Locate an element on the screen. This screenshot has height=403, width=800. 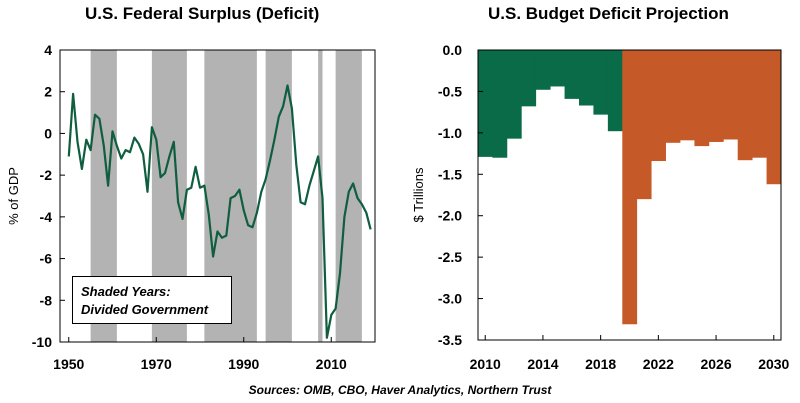
deficit-bar-2021 is located at coordinates (644, 125).